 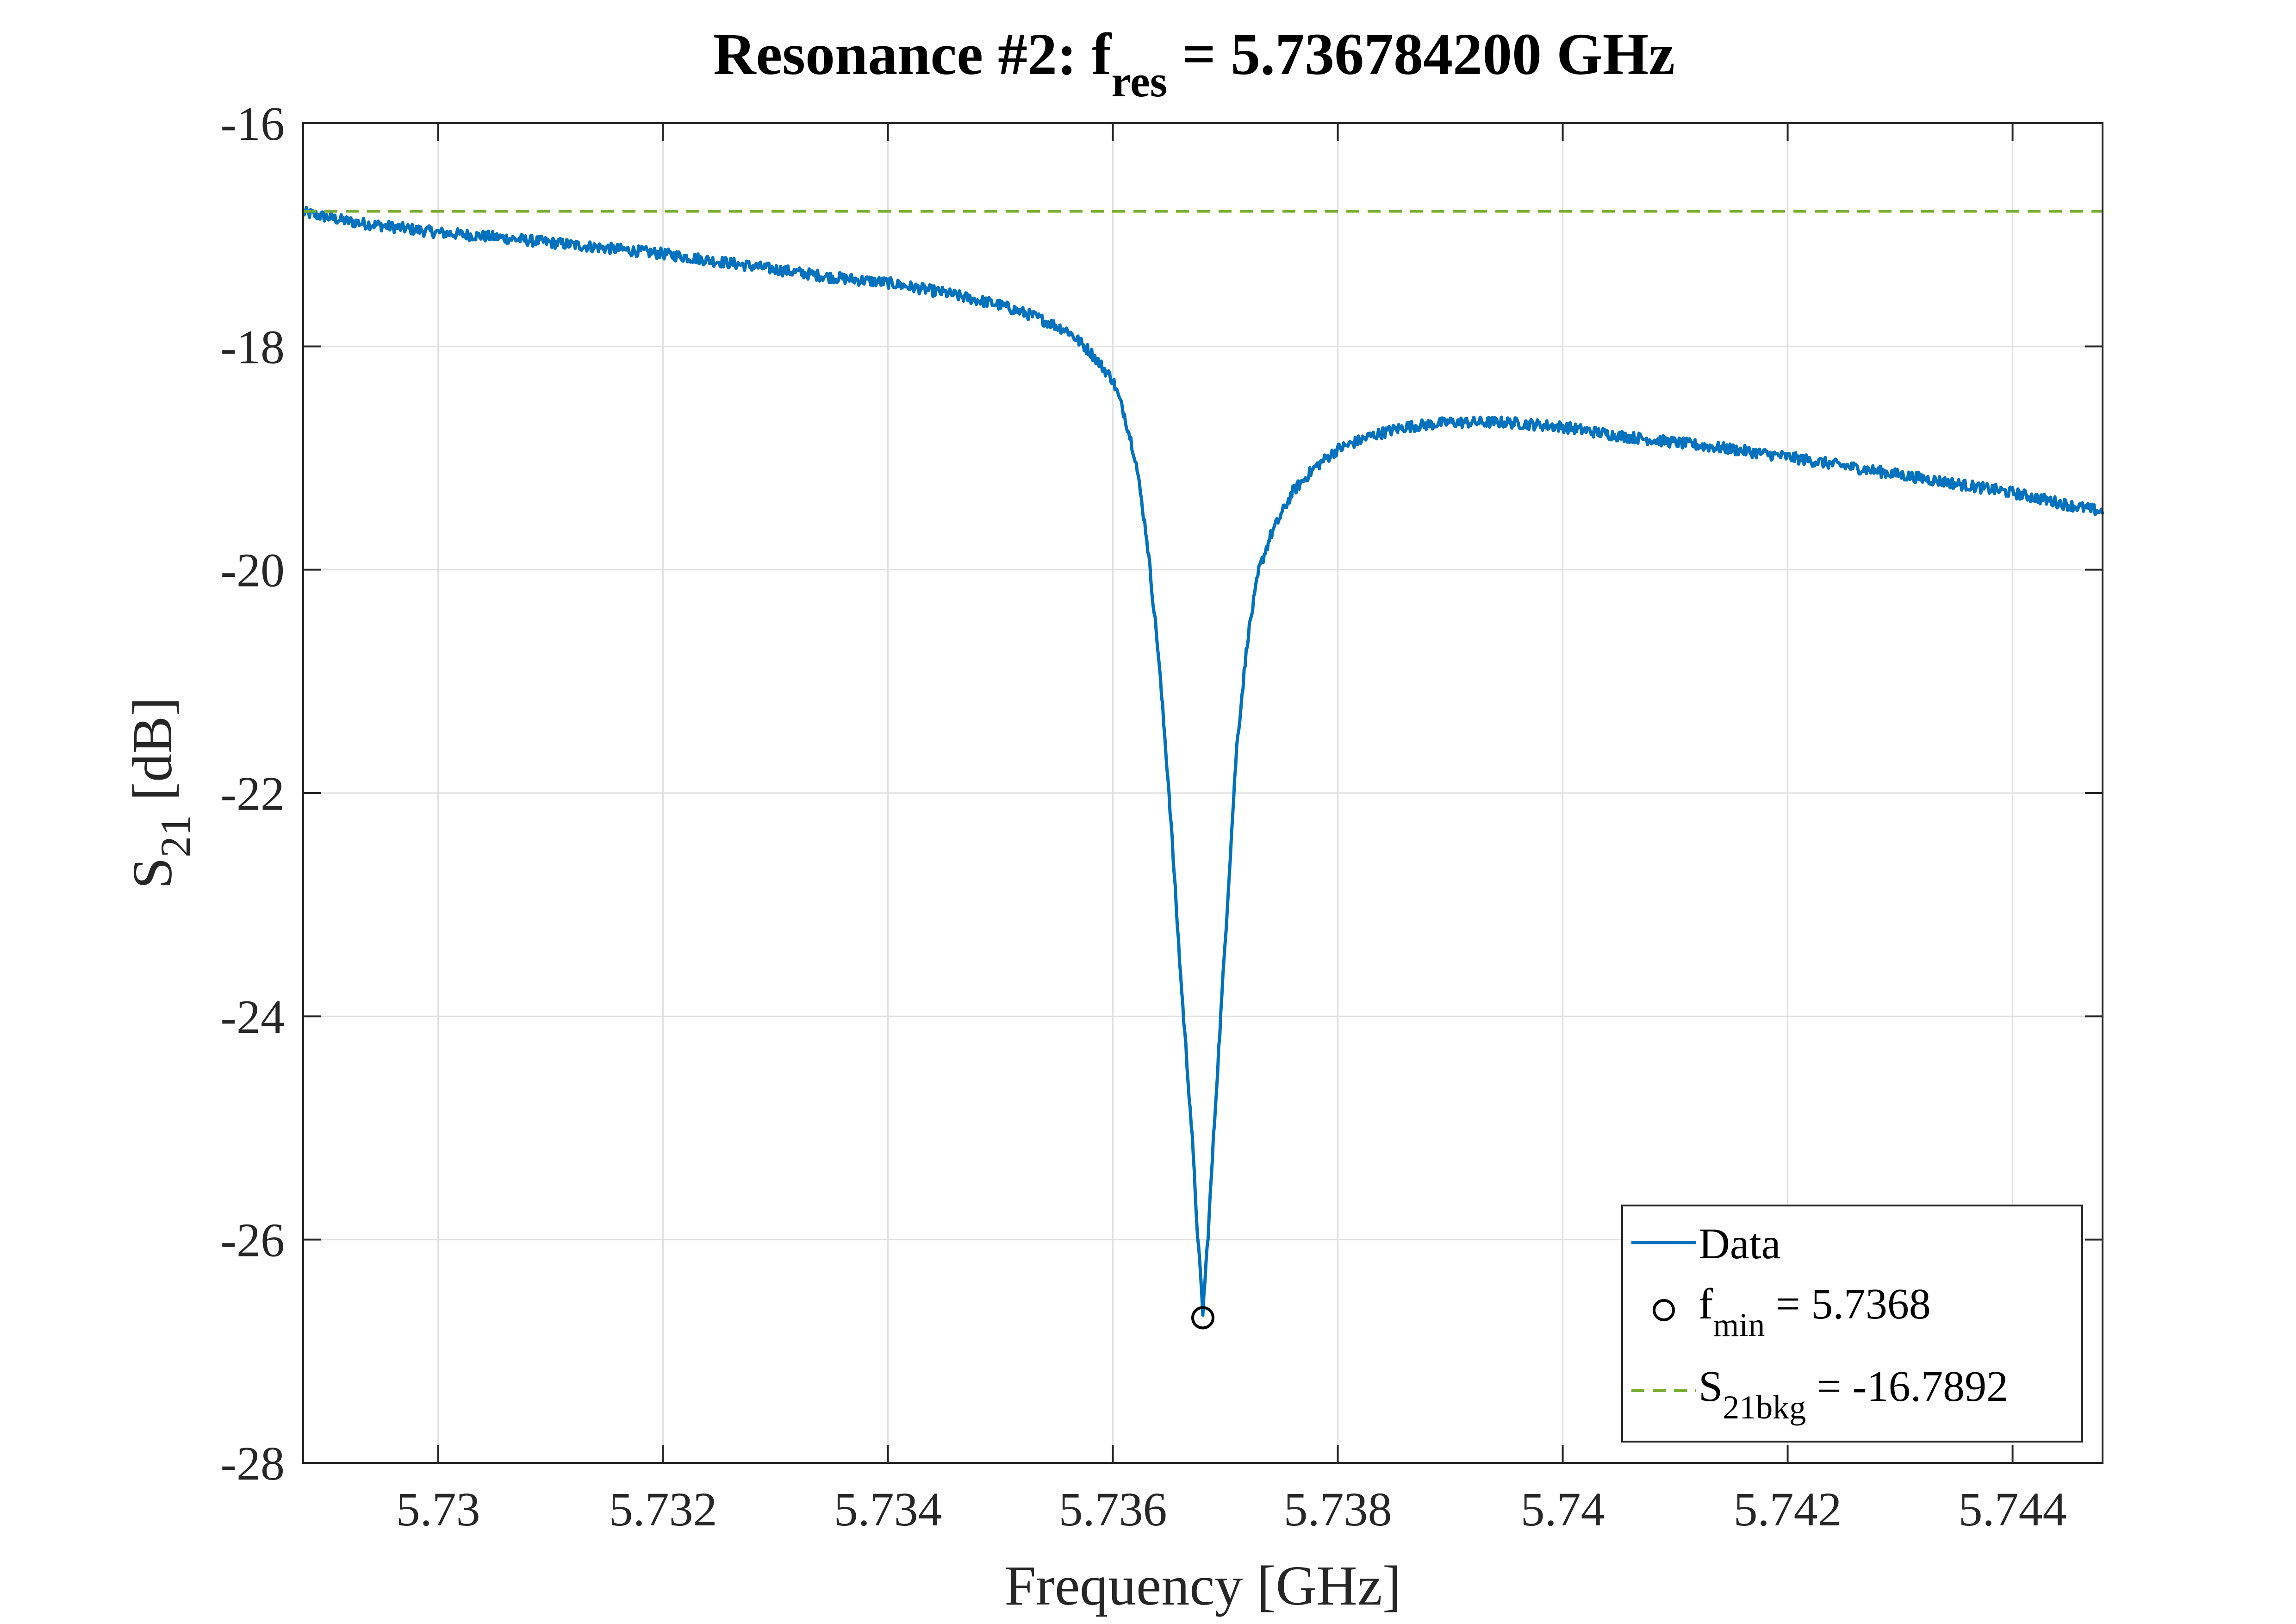 I want to click on y-tick-label: -22, so click(x=252, y=793).